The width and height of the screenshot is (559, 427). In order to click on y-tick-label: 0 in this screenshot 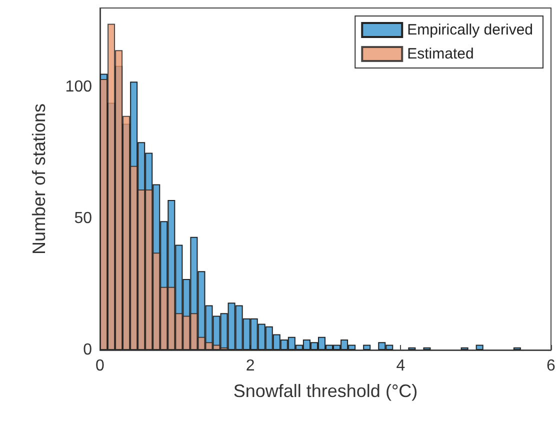, I will do `click(87, 350)`.